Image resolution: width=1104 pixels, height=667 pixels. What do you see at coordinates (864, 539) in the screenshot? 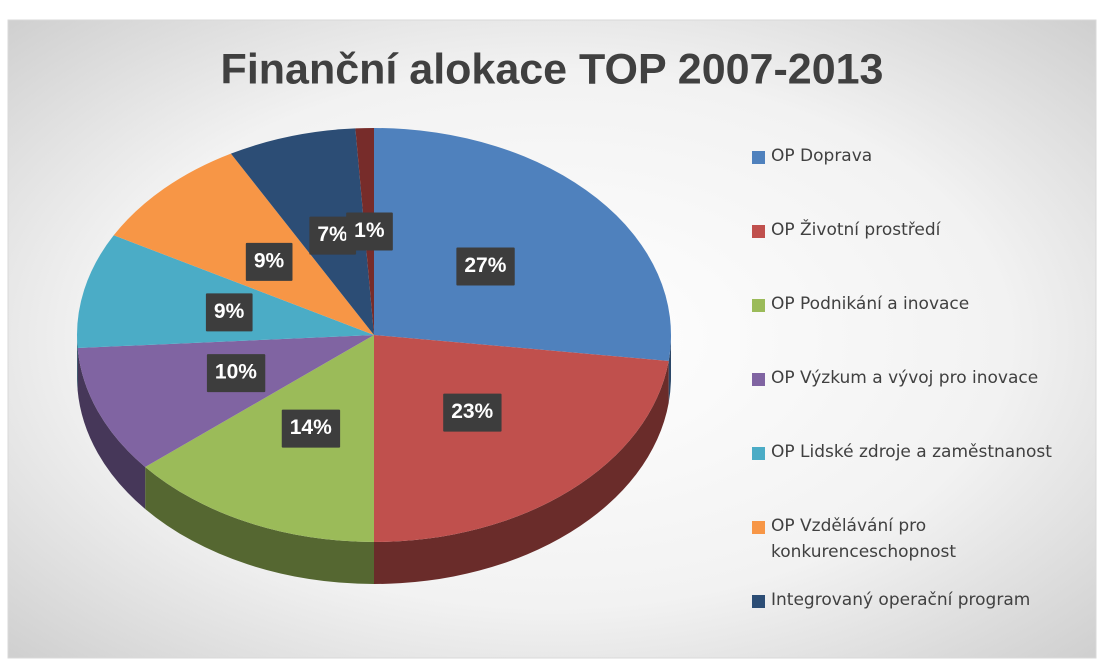
I see `legend-label: OP Vzdělávání pro konkurenceschopnost` at bounding box center [864, 539].